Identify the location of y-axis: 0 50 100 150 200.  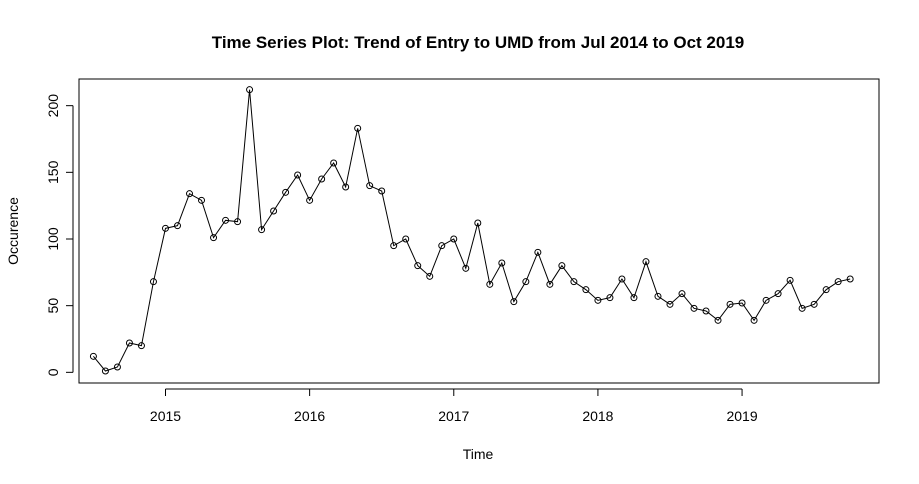
(59, 235).